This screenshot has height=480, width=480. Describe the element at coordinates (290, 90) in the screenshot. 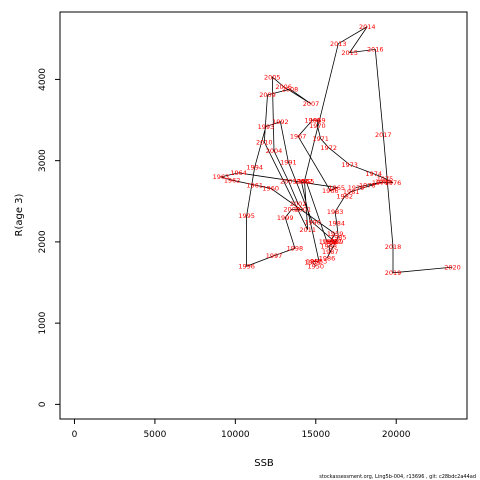

I see `year-label: 2008` at that location.